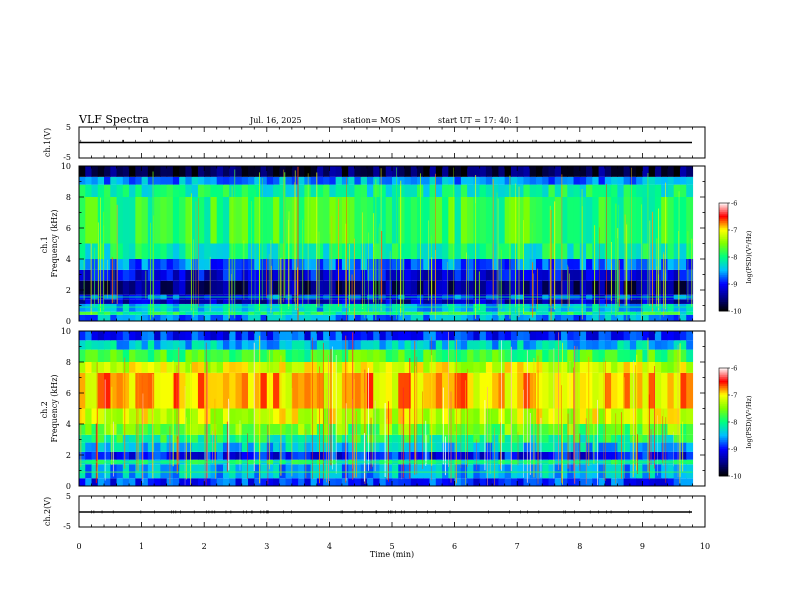  I want to click on ch1-ytick-bottom: -5, so click(67, 157).